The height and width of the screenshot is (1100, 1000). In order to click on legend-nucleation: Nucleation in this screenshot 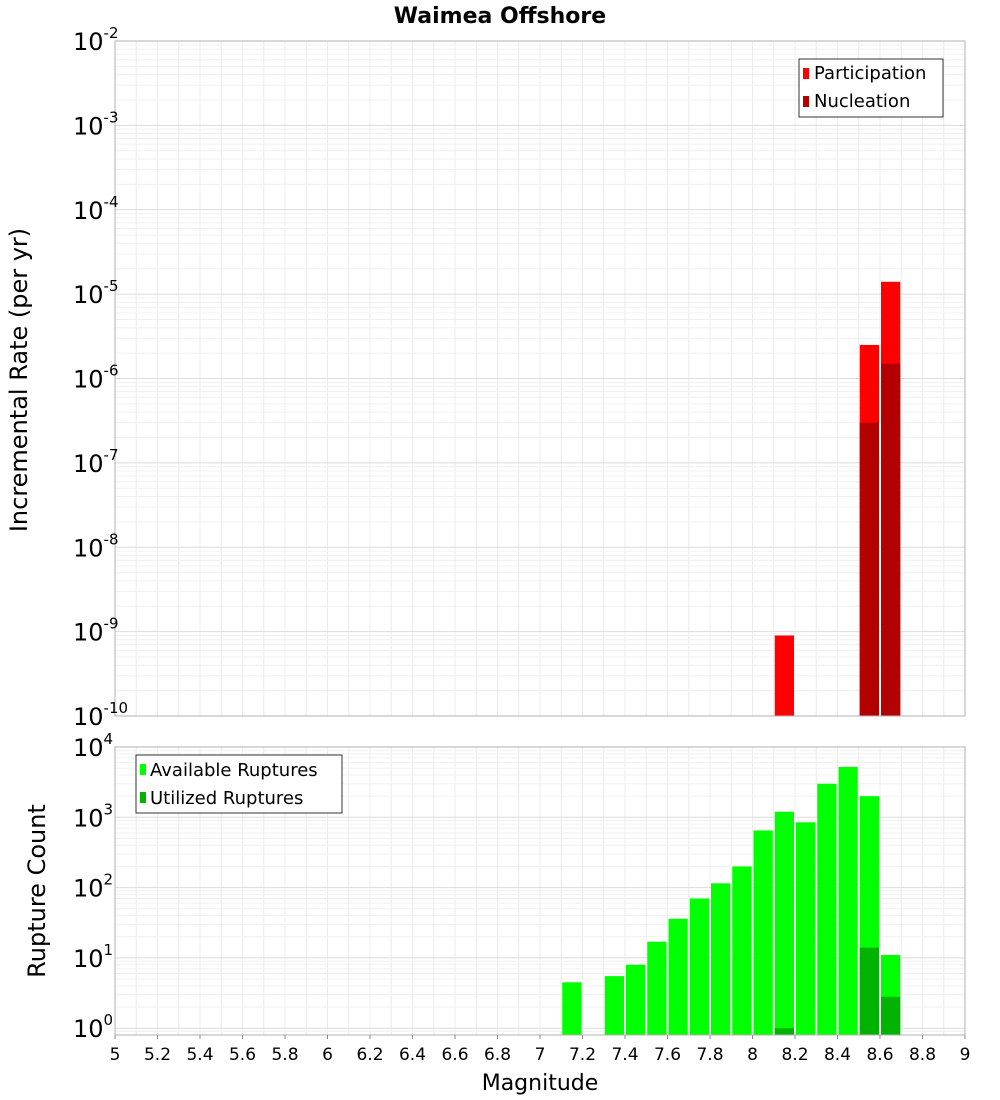, I will do `click(862, 101)`.